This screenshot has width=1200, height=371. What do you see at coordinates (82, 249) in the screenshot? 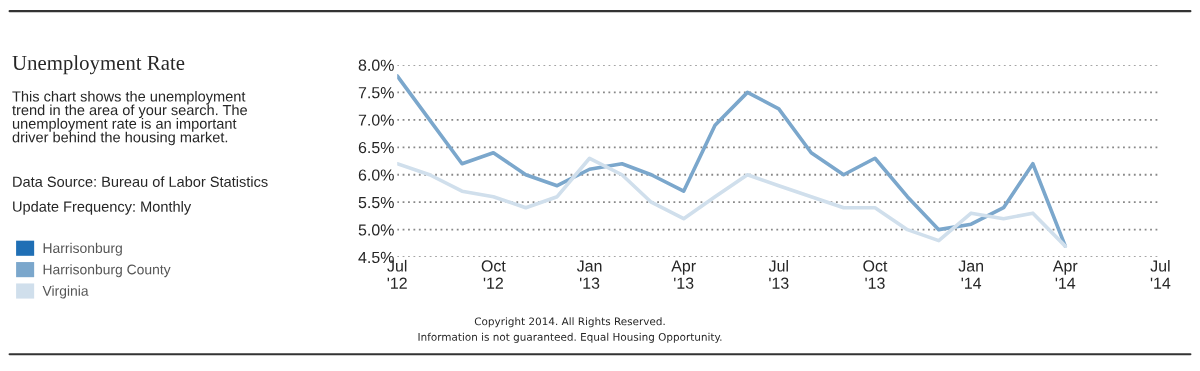
I see `legend-label: Harrisonburg` at bounding box center [82, 249].